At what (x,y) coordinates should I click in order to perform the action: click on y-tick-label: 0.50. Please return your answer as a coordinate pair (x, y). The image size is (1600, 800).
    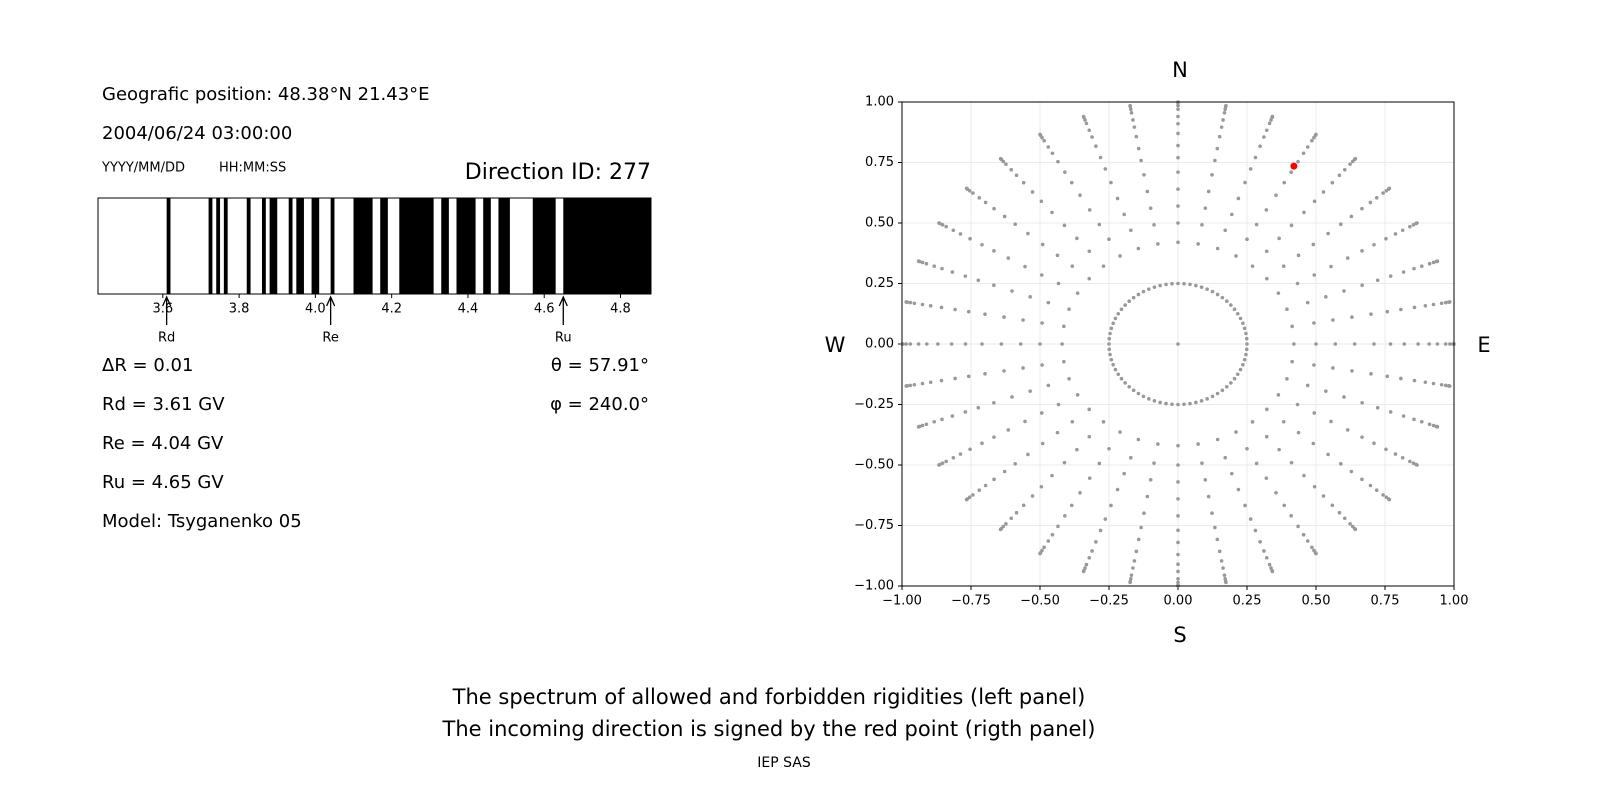
    Looking at the image, I should click on (879, 223).